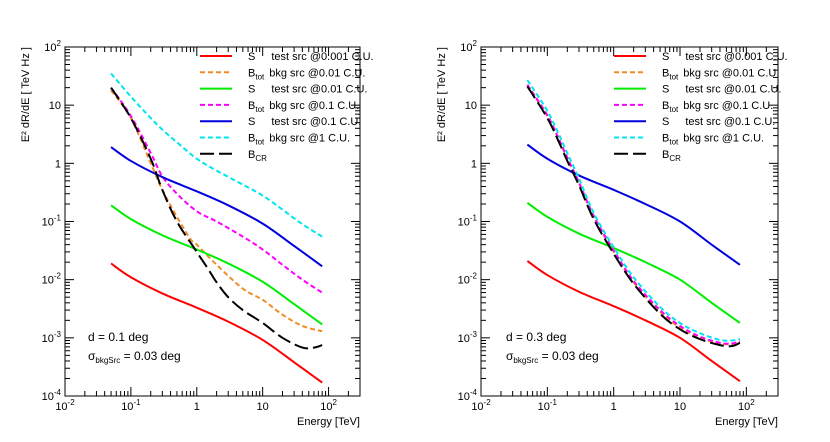 The width and height of the screenshot is (830, 442). I want to click on x-tick-exponent: -1, so click(137, 402).